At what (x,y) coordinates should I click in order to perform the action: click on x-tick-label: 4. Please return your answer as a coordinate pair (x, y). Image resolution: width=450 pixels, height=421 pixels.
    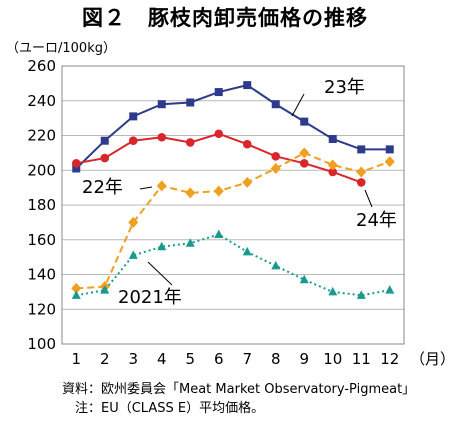
    Looking at the image, I should click on (162, 359).